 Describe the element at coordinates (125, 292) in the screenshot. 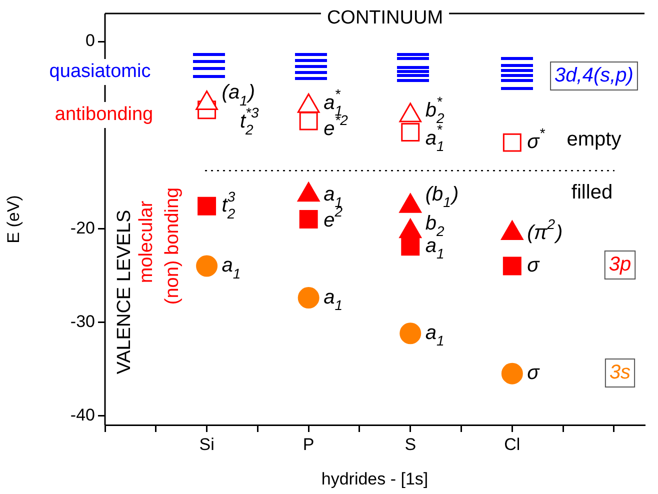

I see `text: VALENCE LEVELS` at that location.